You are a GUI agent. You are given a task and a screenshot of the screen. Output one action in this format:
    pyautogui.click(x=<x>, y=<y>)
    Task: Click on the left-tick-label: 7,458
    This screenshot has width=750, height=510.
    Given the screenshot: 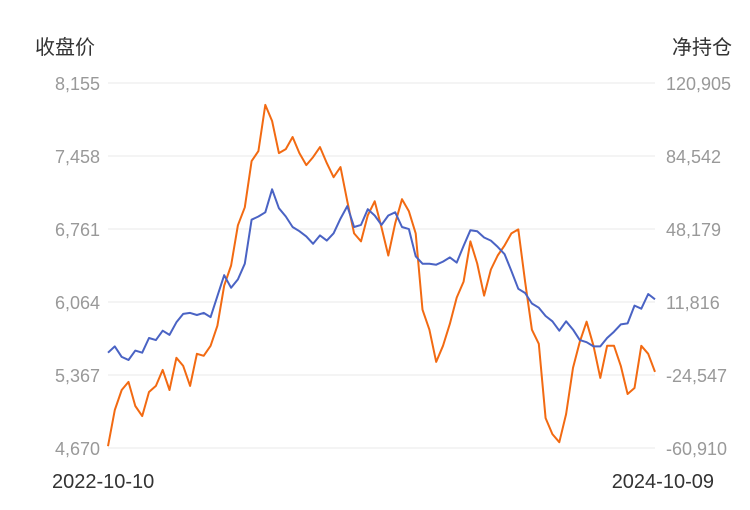 What is the action you would take?
    pyautogui.click(x=77, y=157)
    